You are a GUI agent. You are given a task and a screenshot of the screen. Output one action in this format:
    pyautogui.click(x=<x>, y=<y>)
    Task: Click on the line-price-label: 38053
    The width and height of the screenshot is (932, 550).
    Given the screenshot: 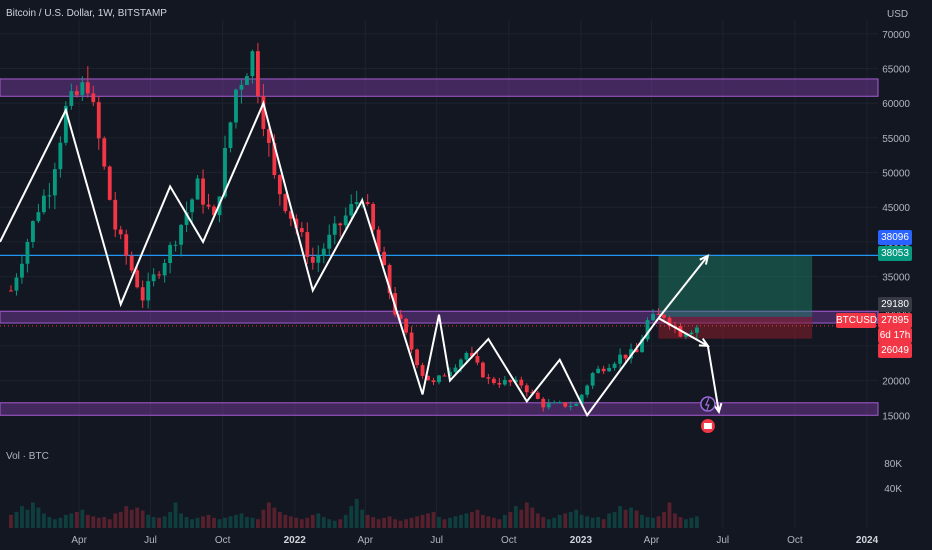 What is the action you would take?
    pyautogui.click(x=895, y=253)
    